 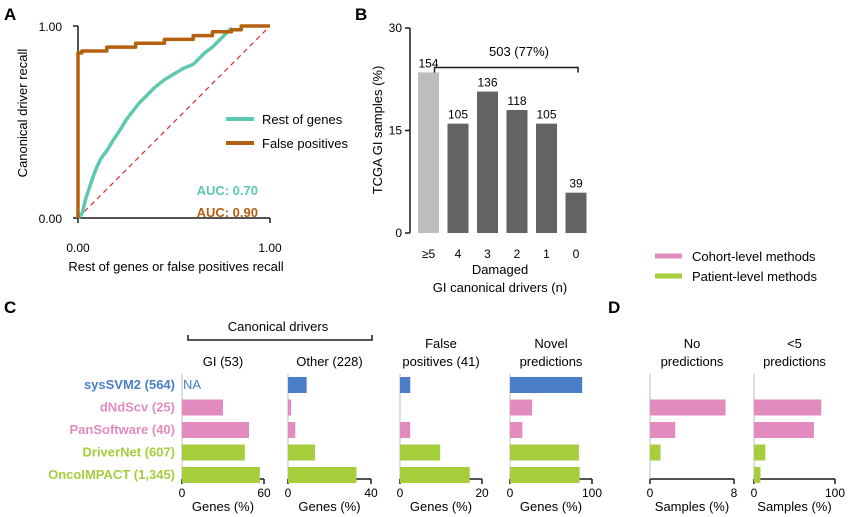 What do you see at coordinates (192, 384) in the screenshot?
I see `facet-na-label: NA` at bounding box center [192, 384].